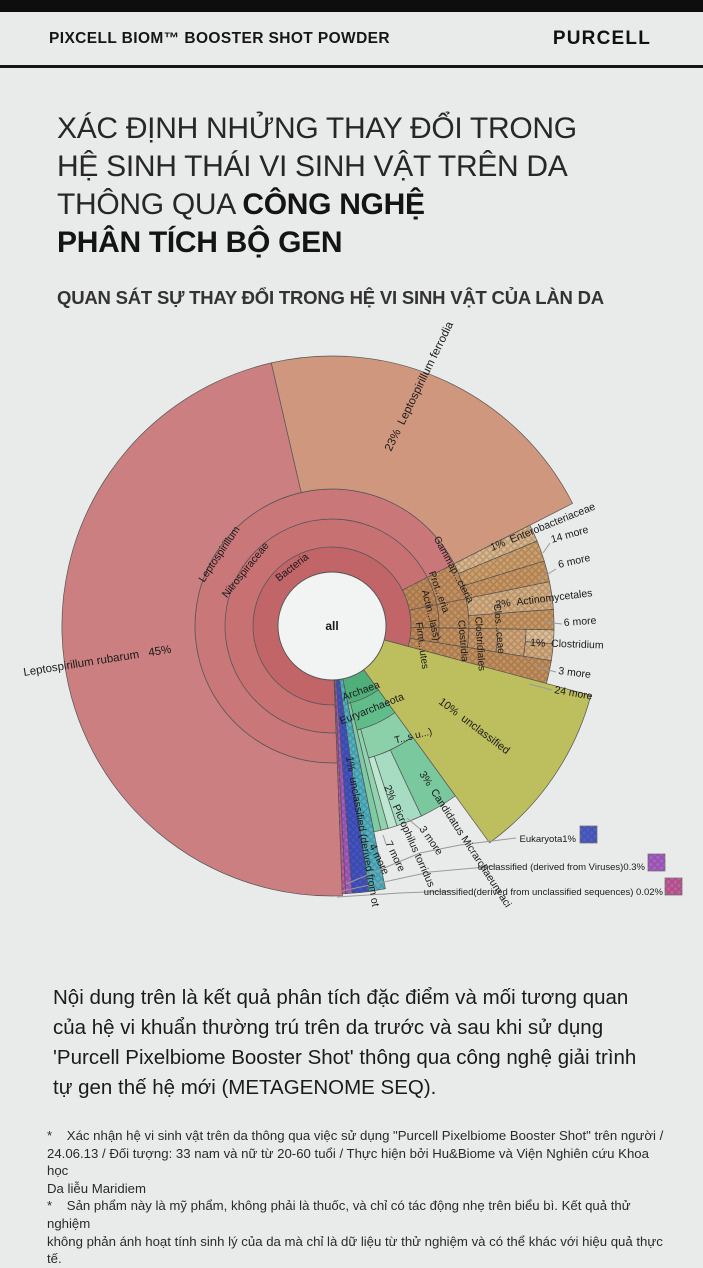  I want to click on wedge-hatch-unclassified-other, so click(362, 785).